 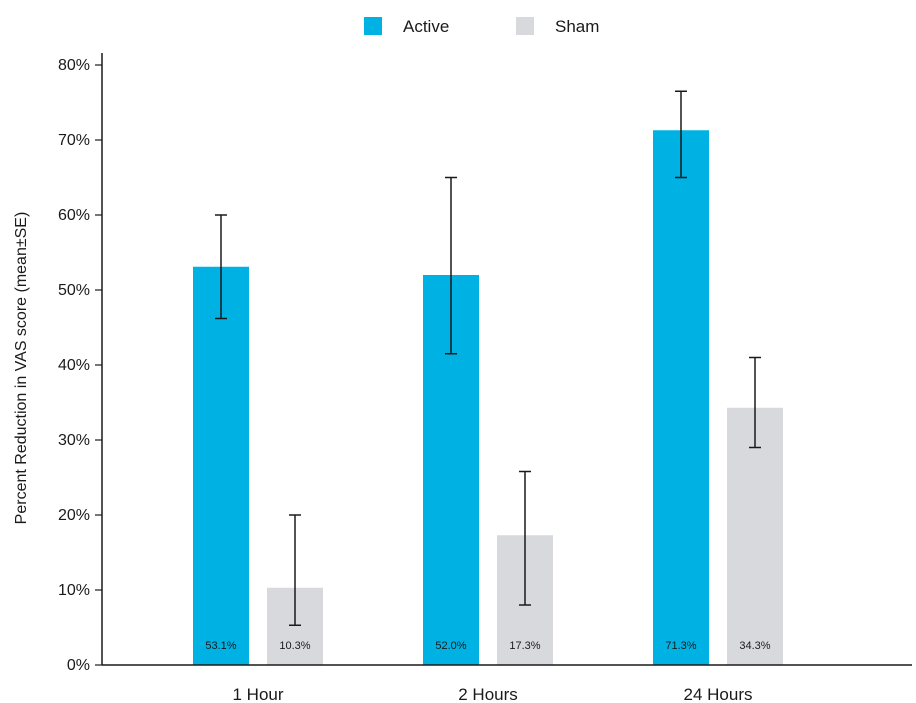 I want to click on x-axis: 1 Hour 2 Hours 24 Hours, so click(x=507, y=683).